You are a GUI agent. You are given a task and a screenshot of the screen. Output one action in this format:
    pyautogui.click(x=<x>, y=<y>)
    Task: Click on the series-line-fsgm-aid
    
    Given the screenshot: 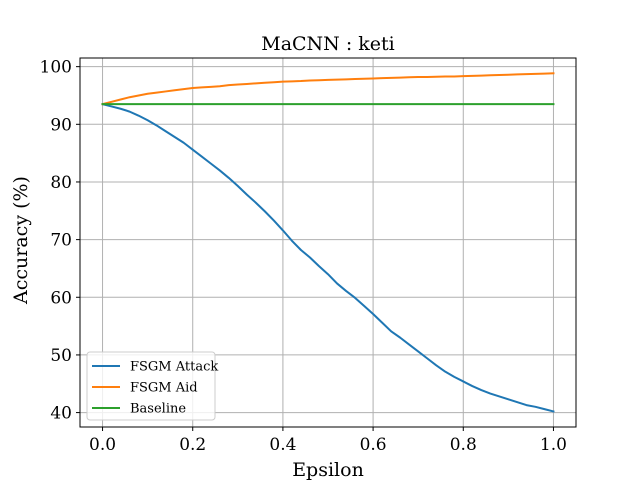 What is the action you would take?
    pyautogui.click(x=328, y=89)
    